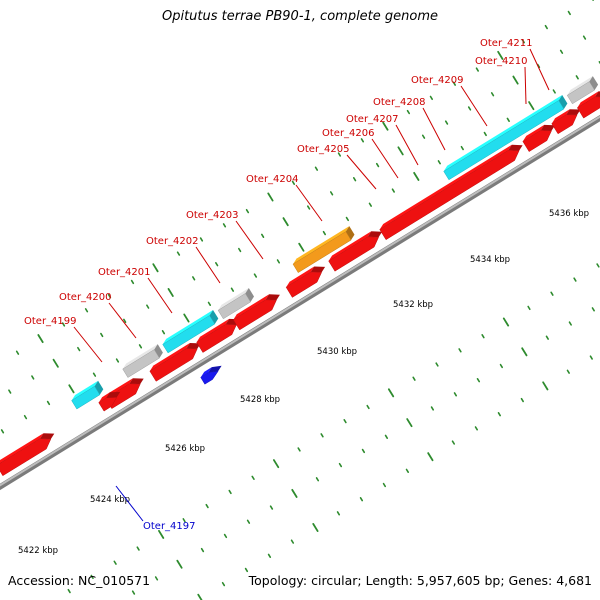  Describe the element at coordinates (169, 526) in the screenshot. I see `gene-label: Oter_4197` at that location.